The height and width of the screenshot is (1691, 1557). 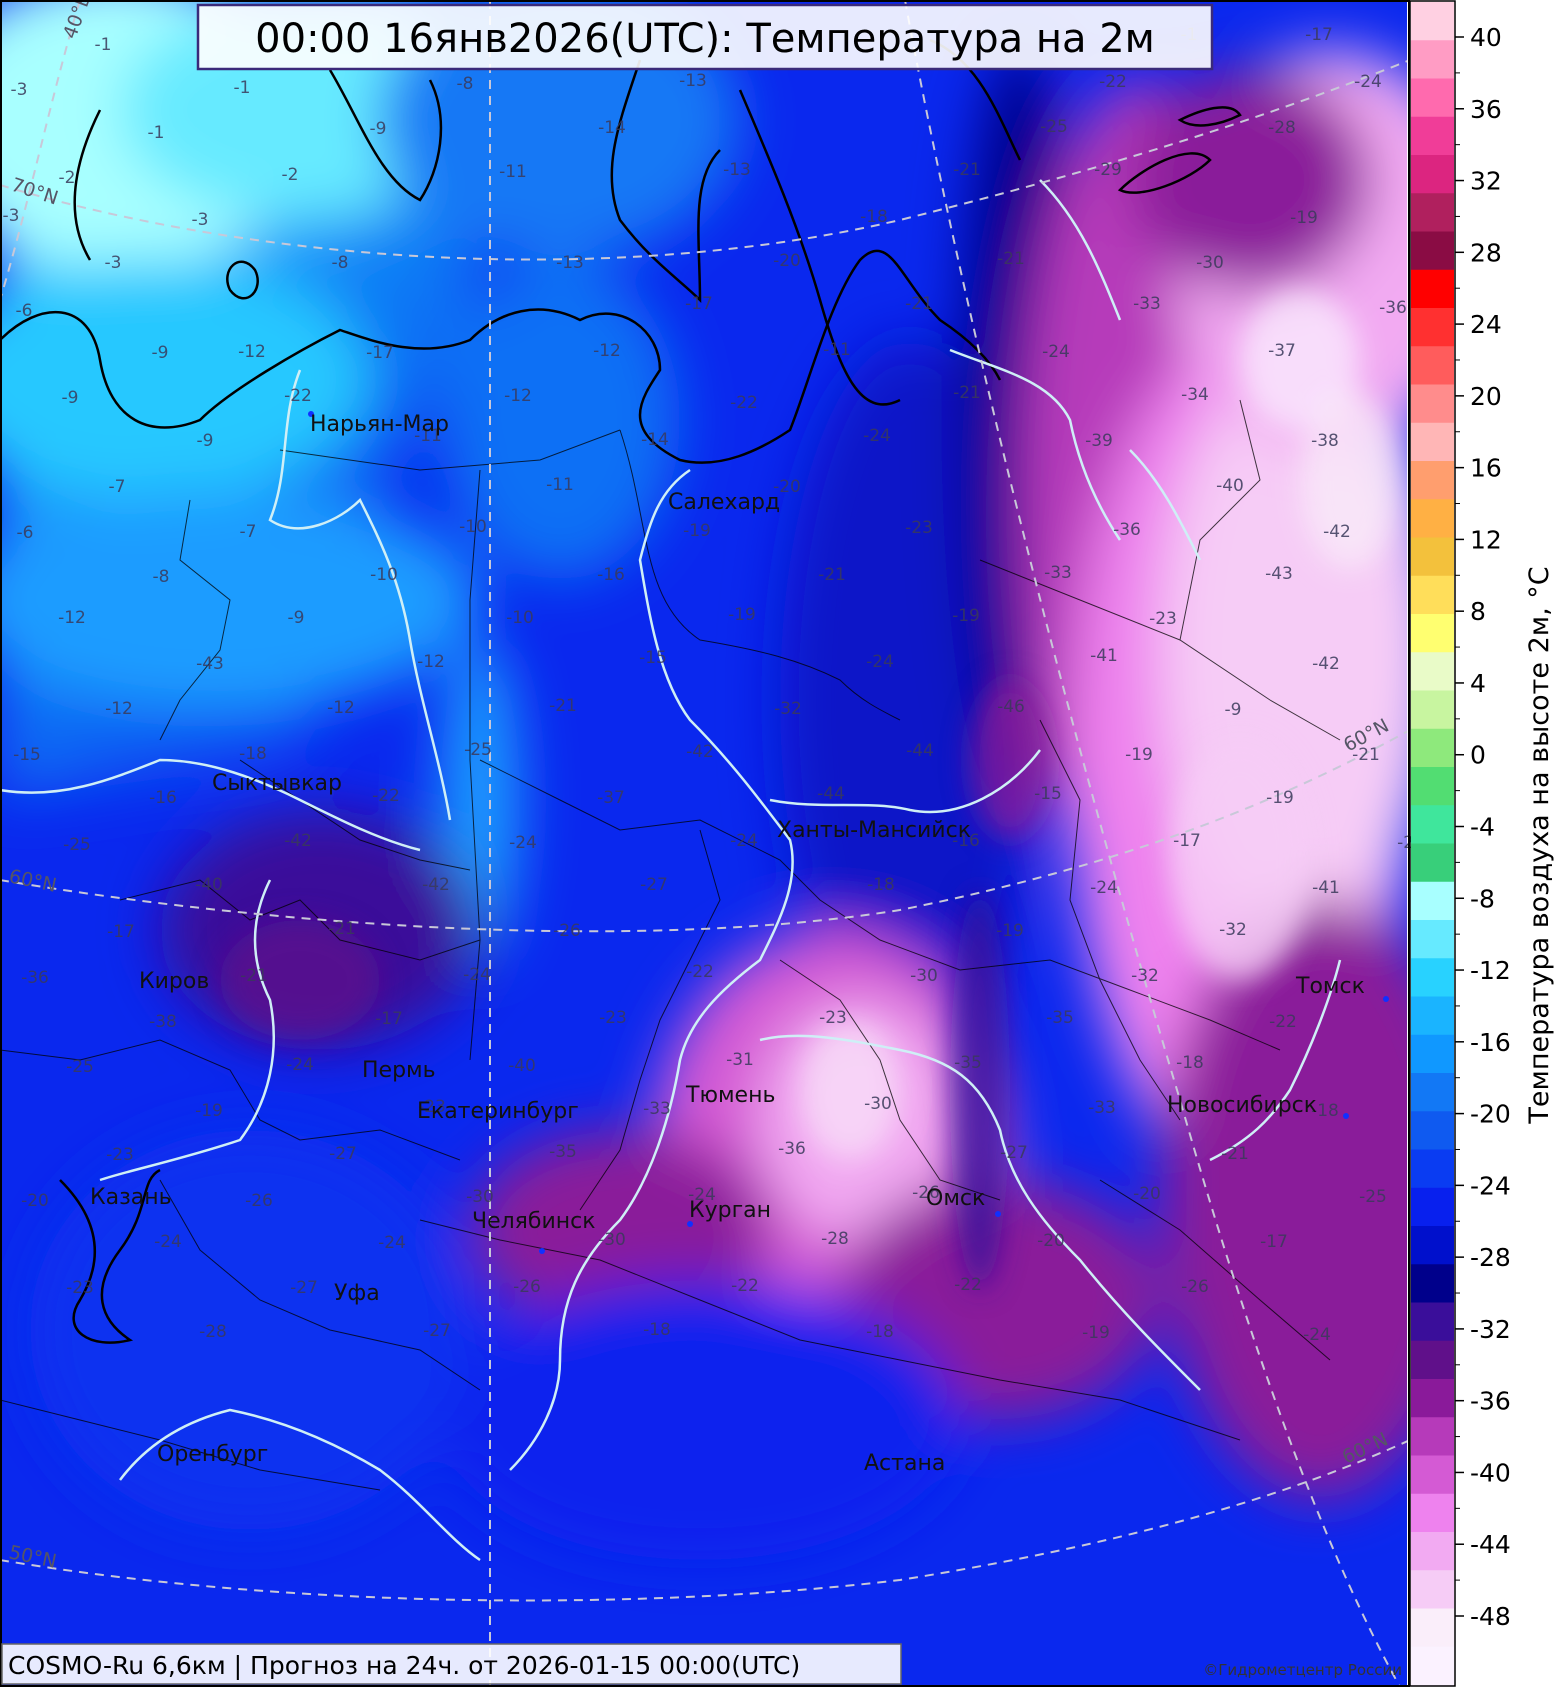 What do you see at coordinates (1486, 539) in the screenshot?
I see `colorbar-tick-label: 12` at bounding box center [1486, 539].